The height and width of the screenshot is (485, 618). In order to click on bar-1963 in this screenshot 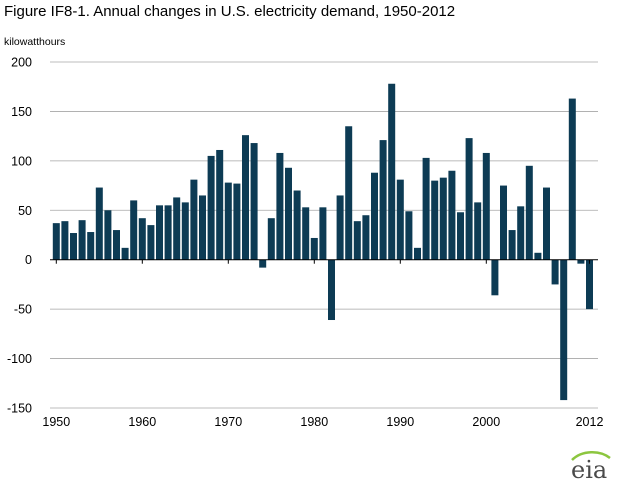, I will do `click(168, 232)`.